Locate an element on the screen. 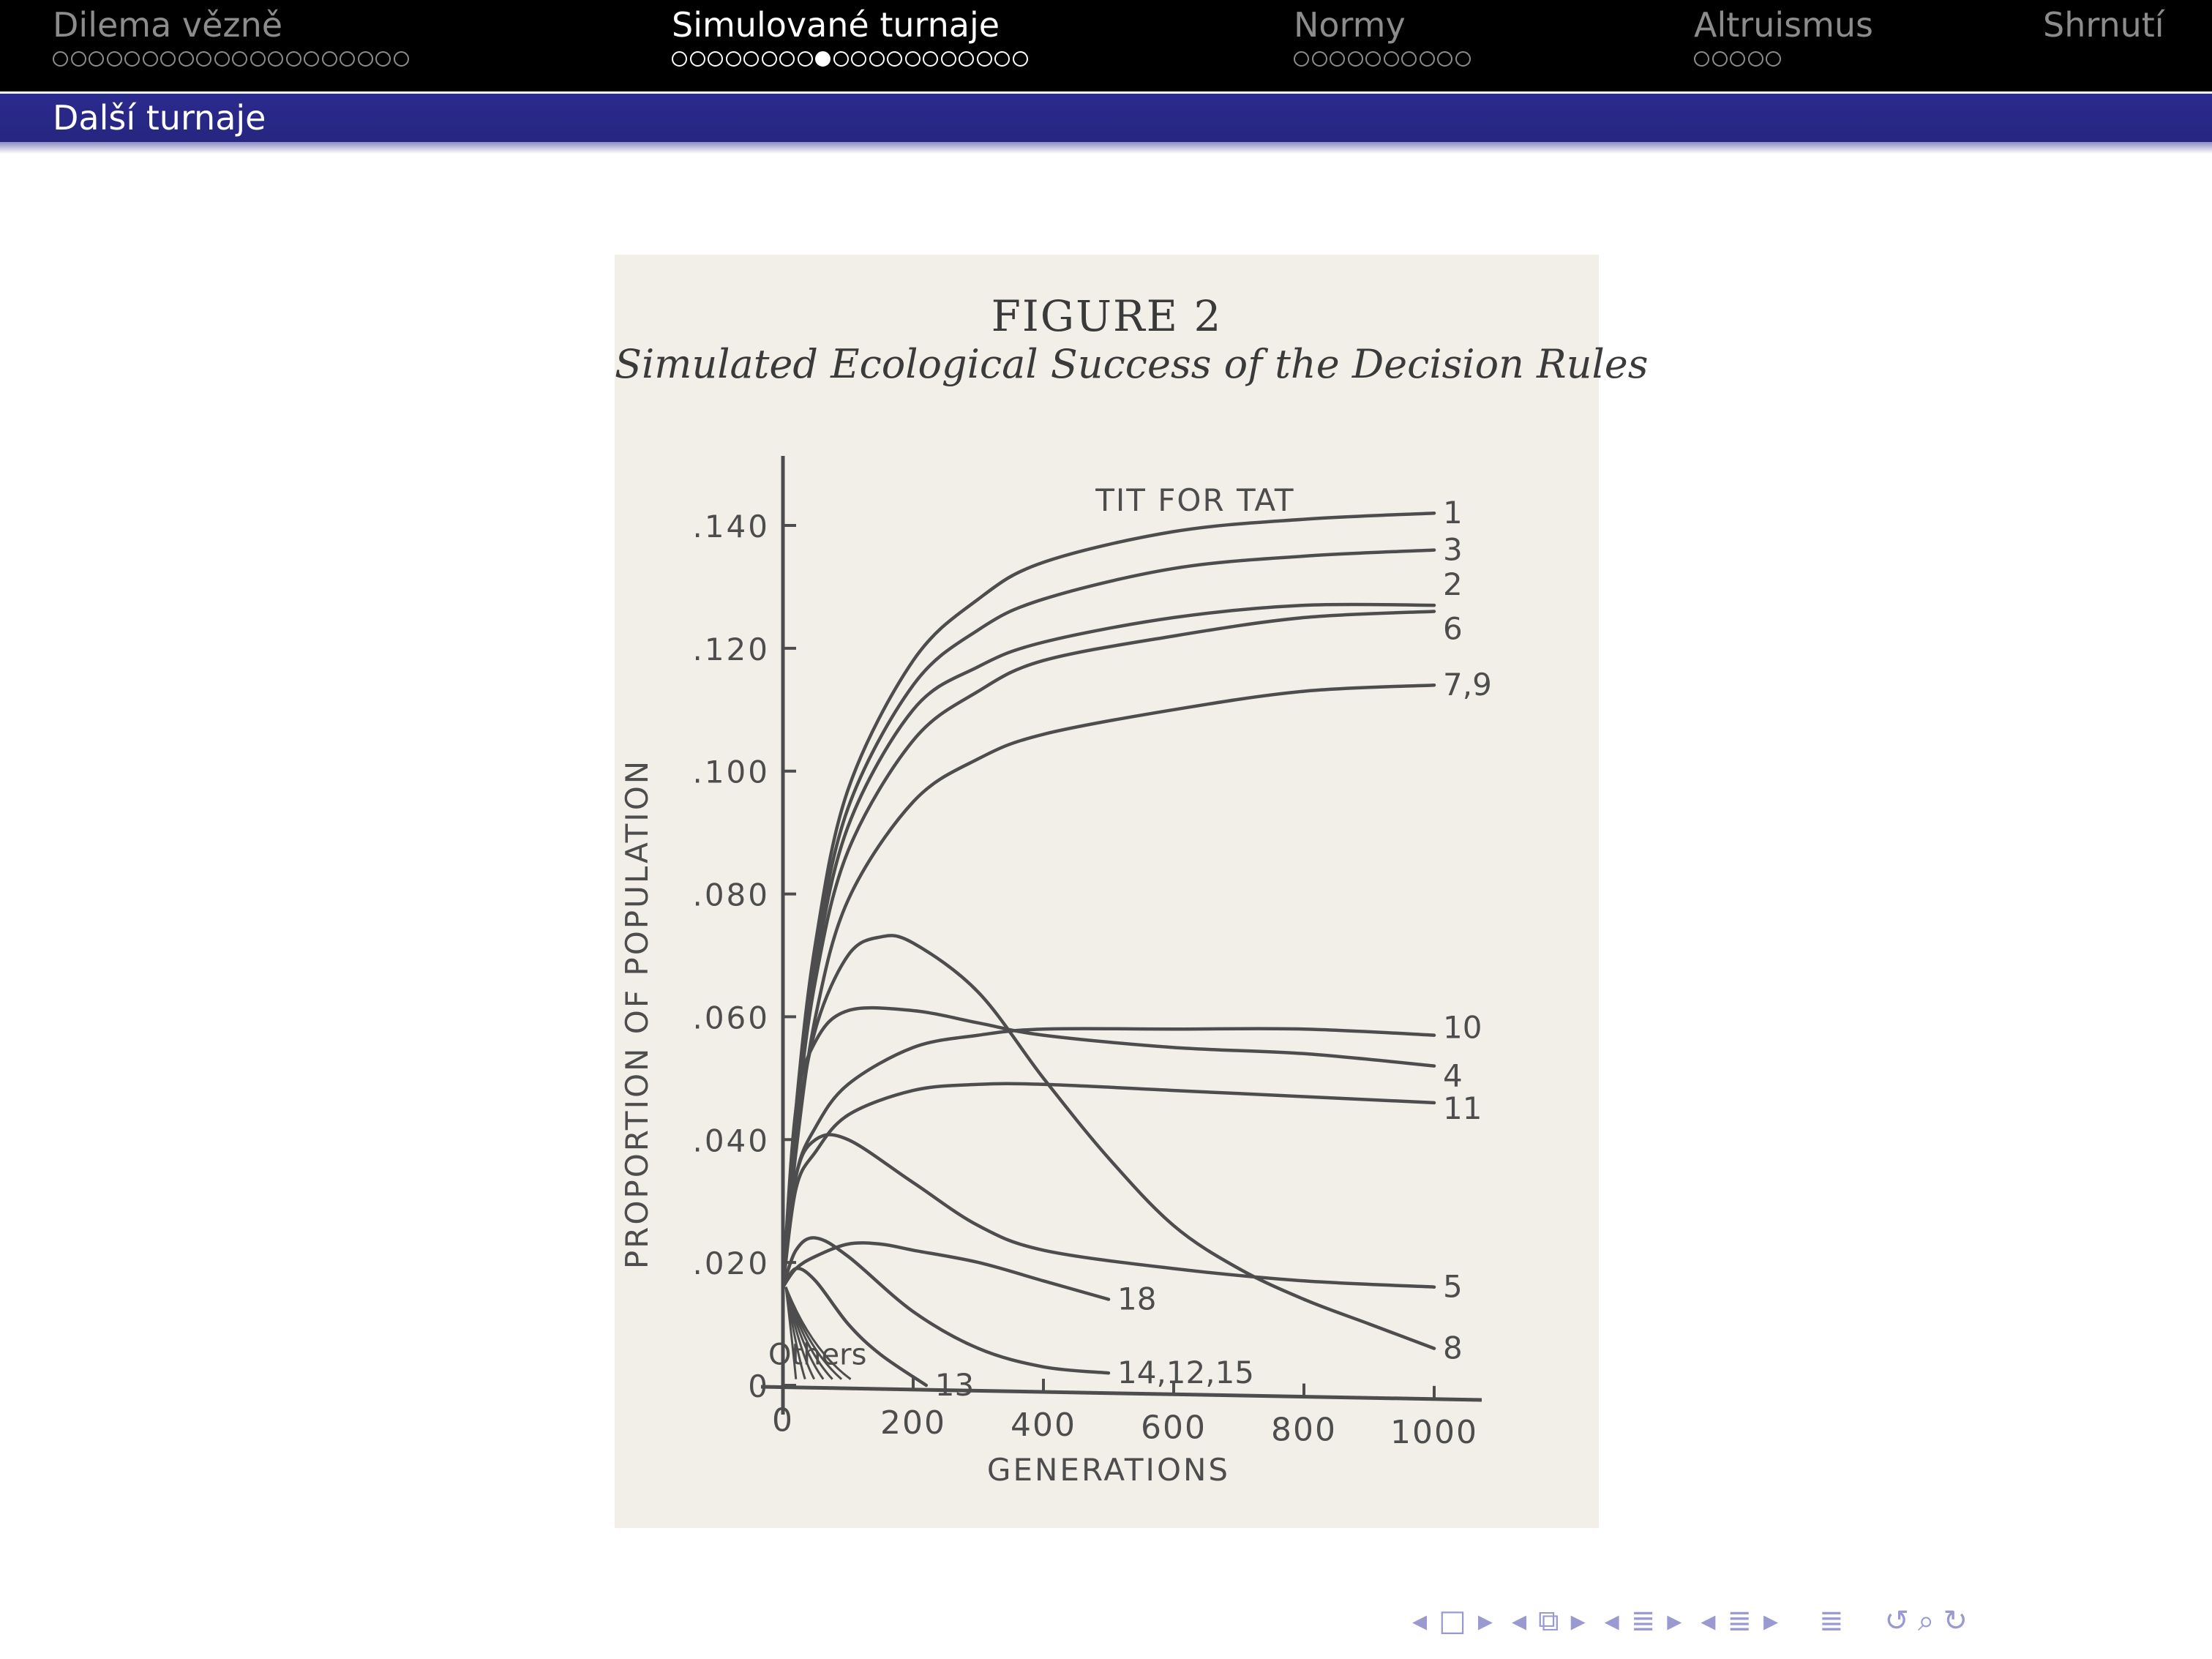 Image resolution: width=2212 pixels, height=1659 pixels. nav-section-altruismus: Altruismus is located at coordinates (1783, 41).